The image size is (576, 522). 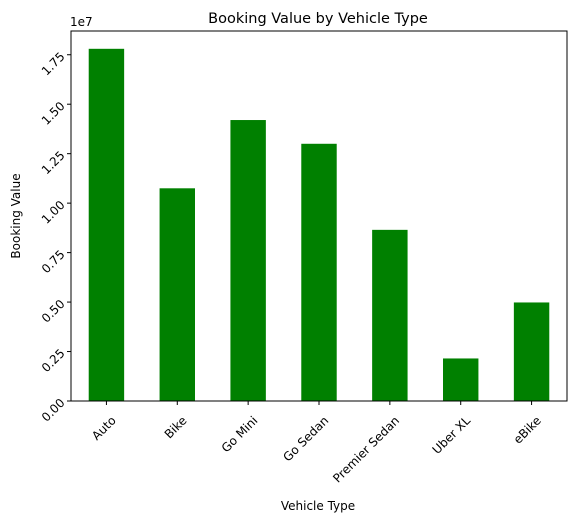 I want to click on x-tick-label: Go Mini, so click(x=240, y=434).